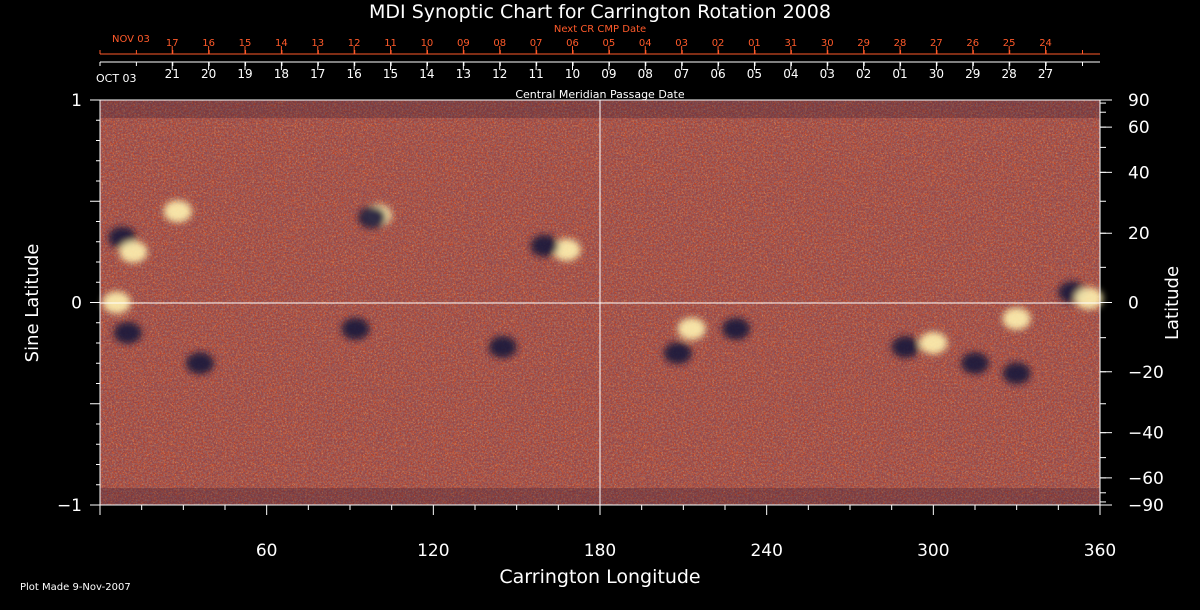 The width and height of the screenshot is (1200, 610). What do you see at coordinates (1146, 479) in the screenshot?
I see `y-right-tick-label: −60` at bounding box center [1146, 479].